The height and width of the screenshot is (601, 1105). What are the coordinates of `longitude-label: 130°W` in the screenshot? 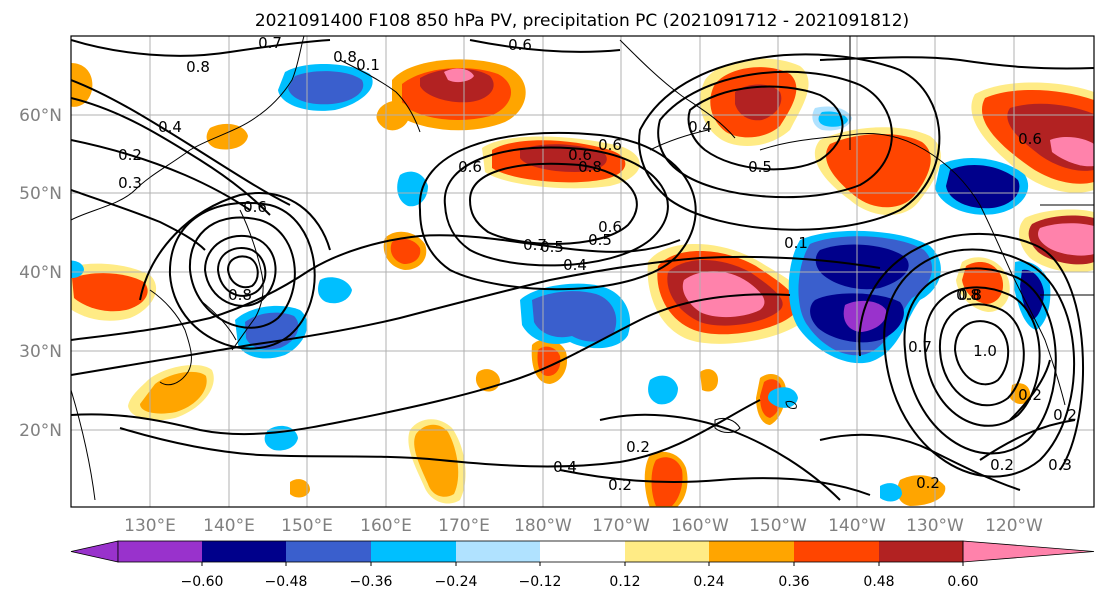 It's located at (935, 526).